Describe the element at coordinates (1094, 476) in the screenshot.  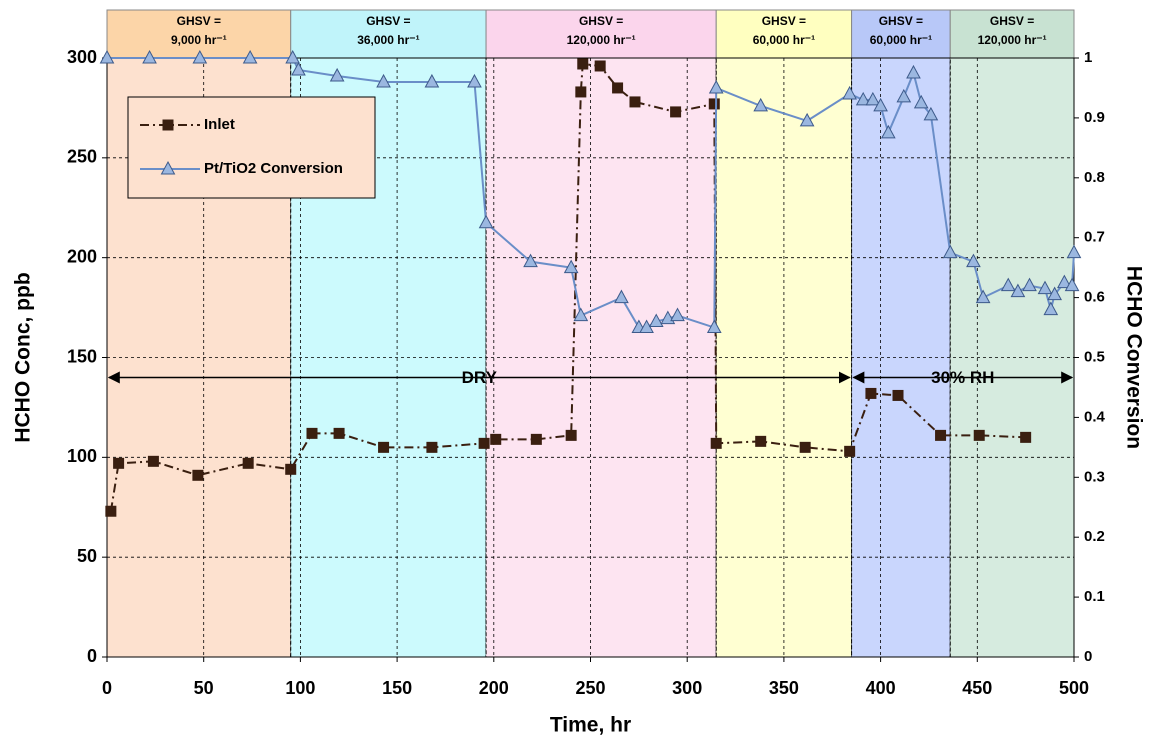
I see `y2-tick-label: 0.3` at that location.